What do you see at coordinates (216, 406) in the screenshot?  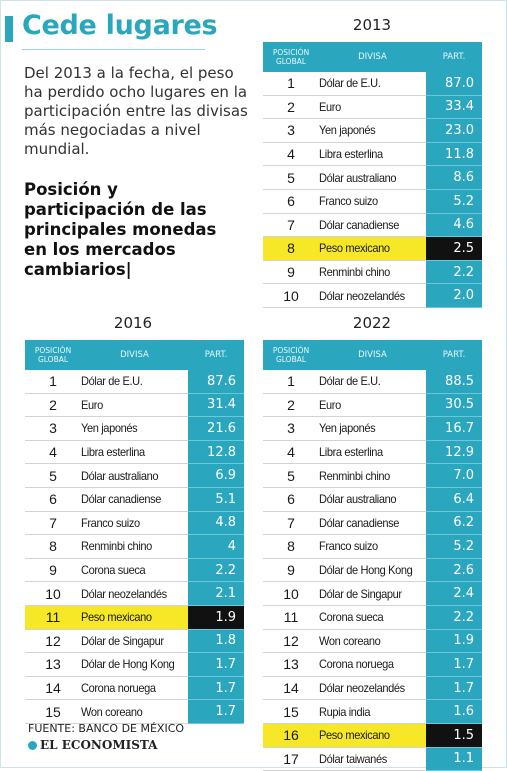 I see `row-share: 31.4` at bounding box center [216, 406].